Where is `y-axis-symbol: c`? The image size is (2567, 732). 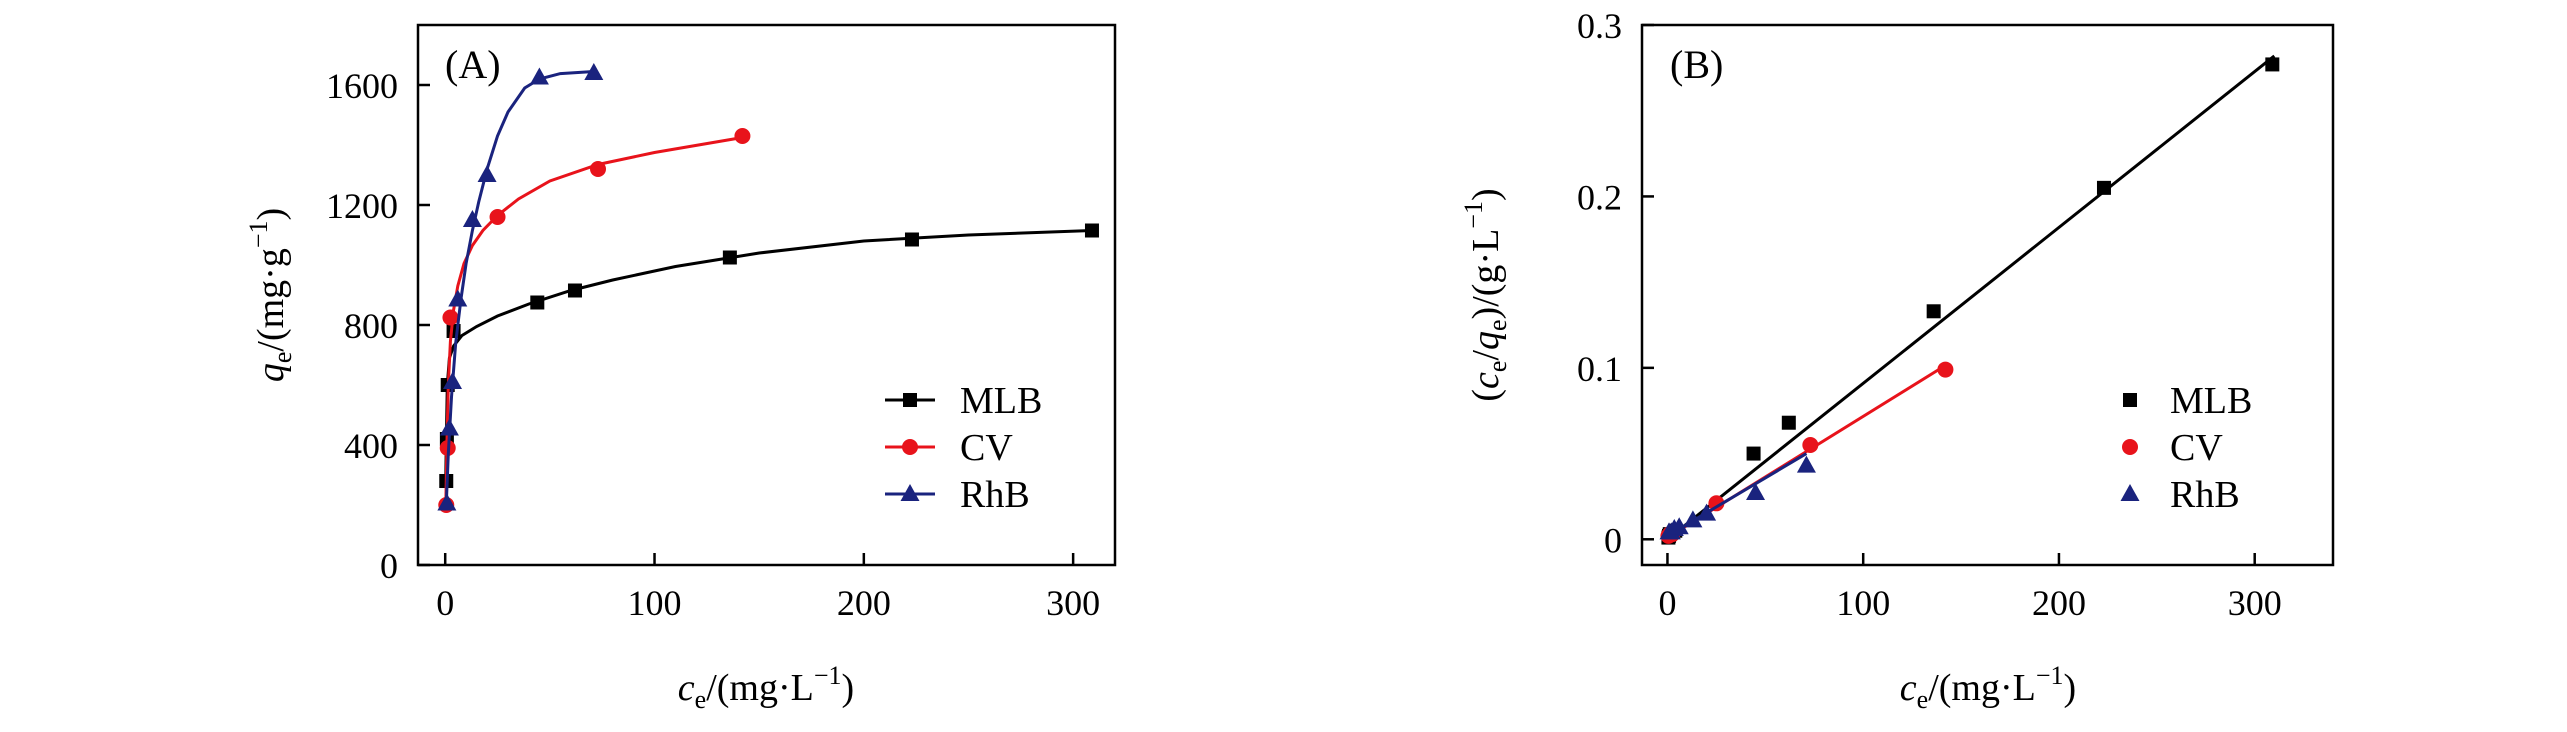
y-axis-symbol: c is located at coordinates (1486, 380).